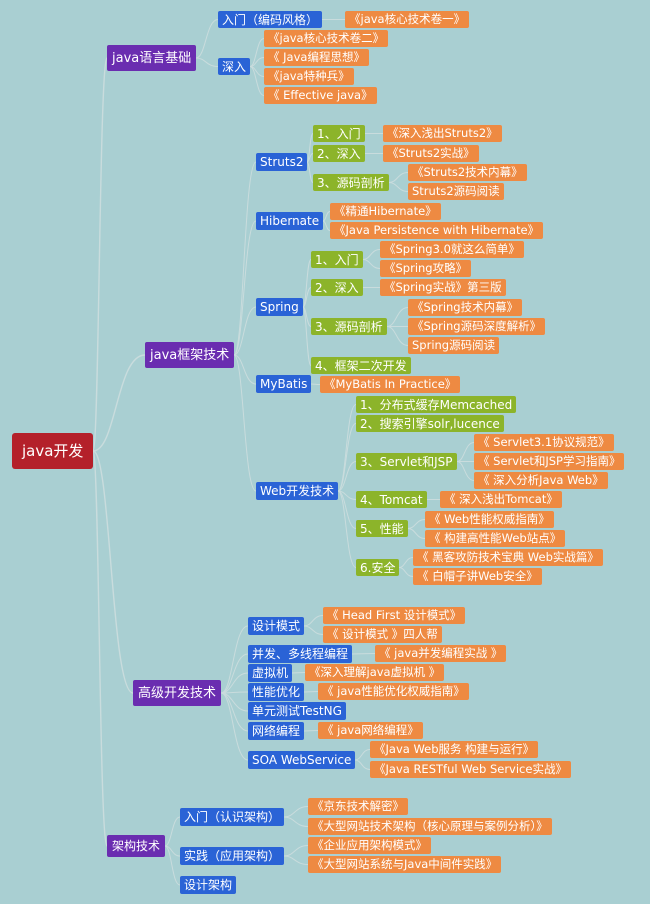 The width and height of the screenshot is (650, 904). I want to click on book-node: 《深入浅出Struts2》, so click(442, 133).